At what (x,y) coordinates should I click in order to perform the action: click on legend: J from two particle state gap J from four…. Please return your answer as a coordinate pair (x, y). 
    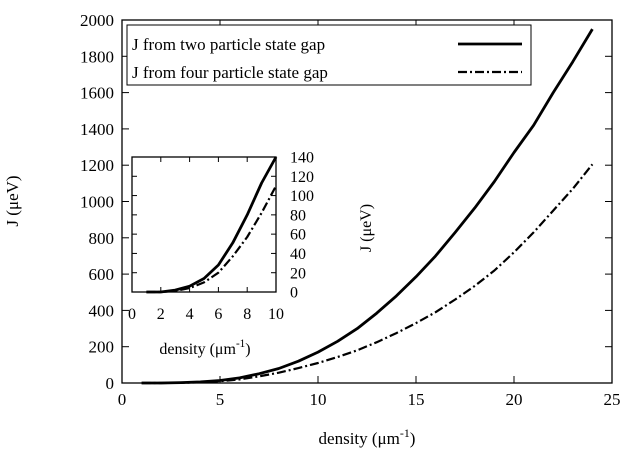
    Looking at the image, I should click on (329, 55).